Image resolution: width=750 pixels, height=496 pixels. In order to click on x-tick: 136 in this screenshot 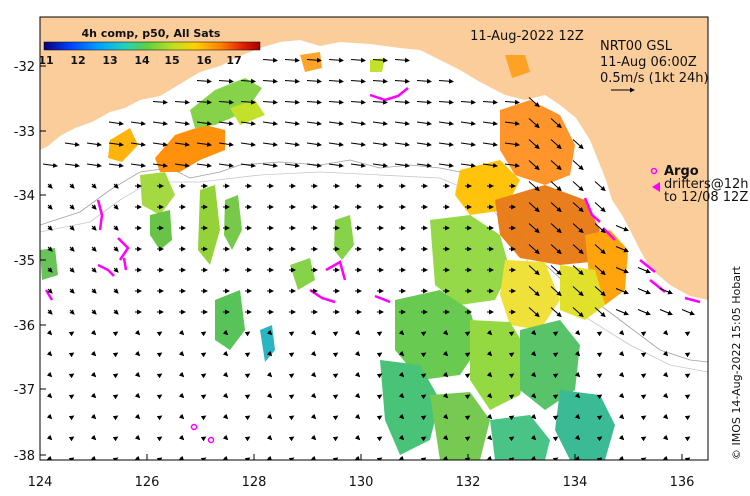, I will do `click(682, 482)`.